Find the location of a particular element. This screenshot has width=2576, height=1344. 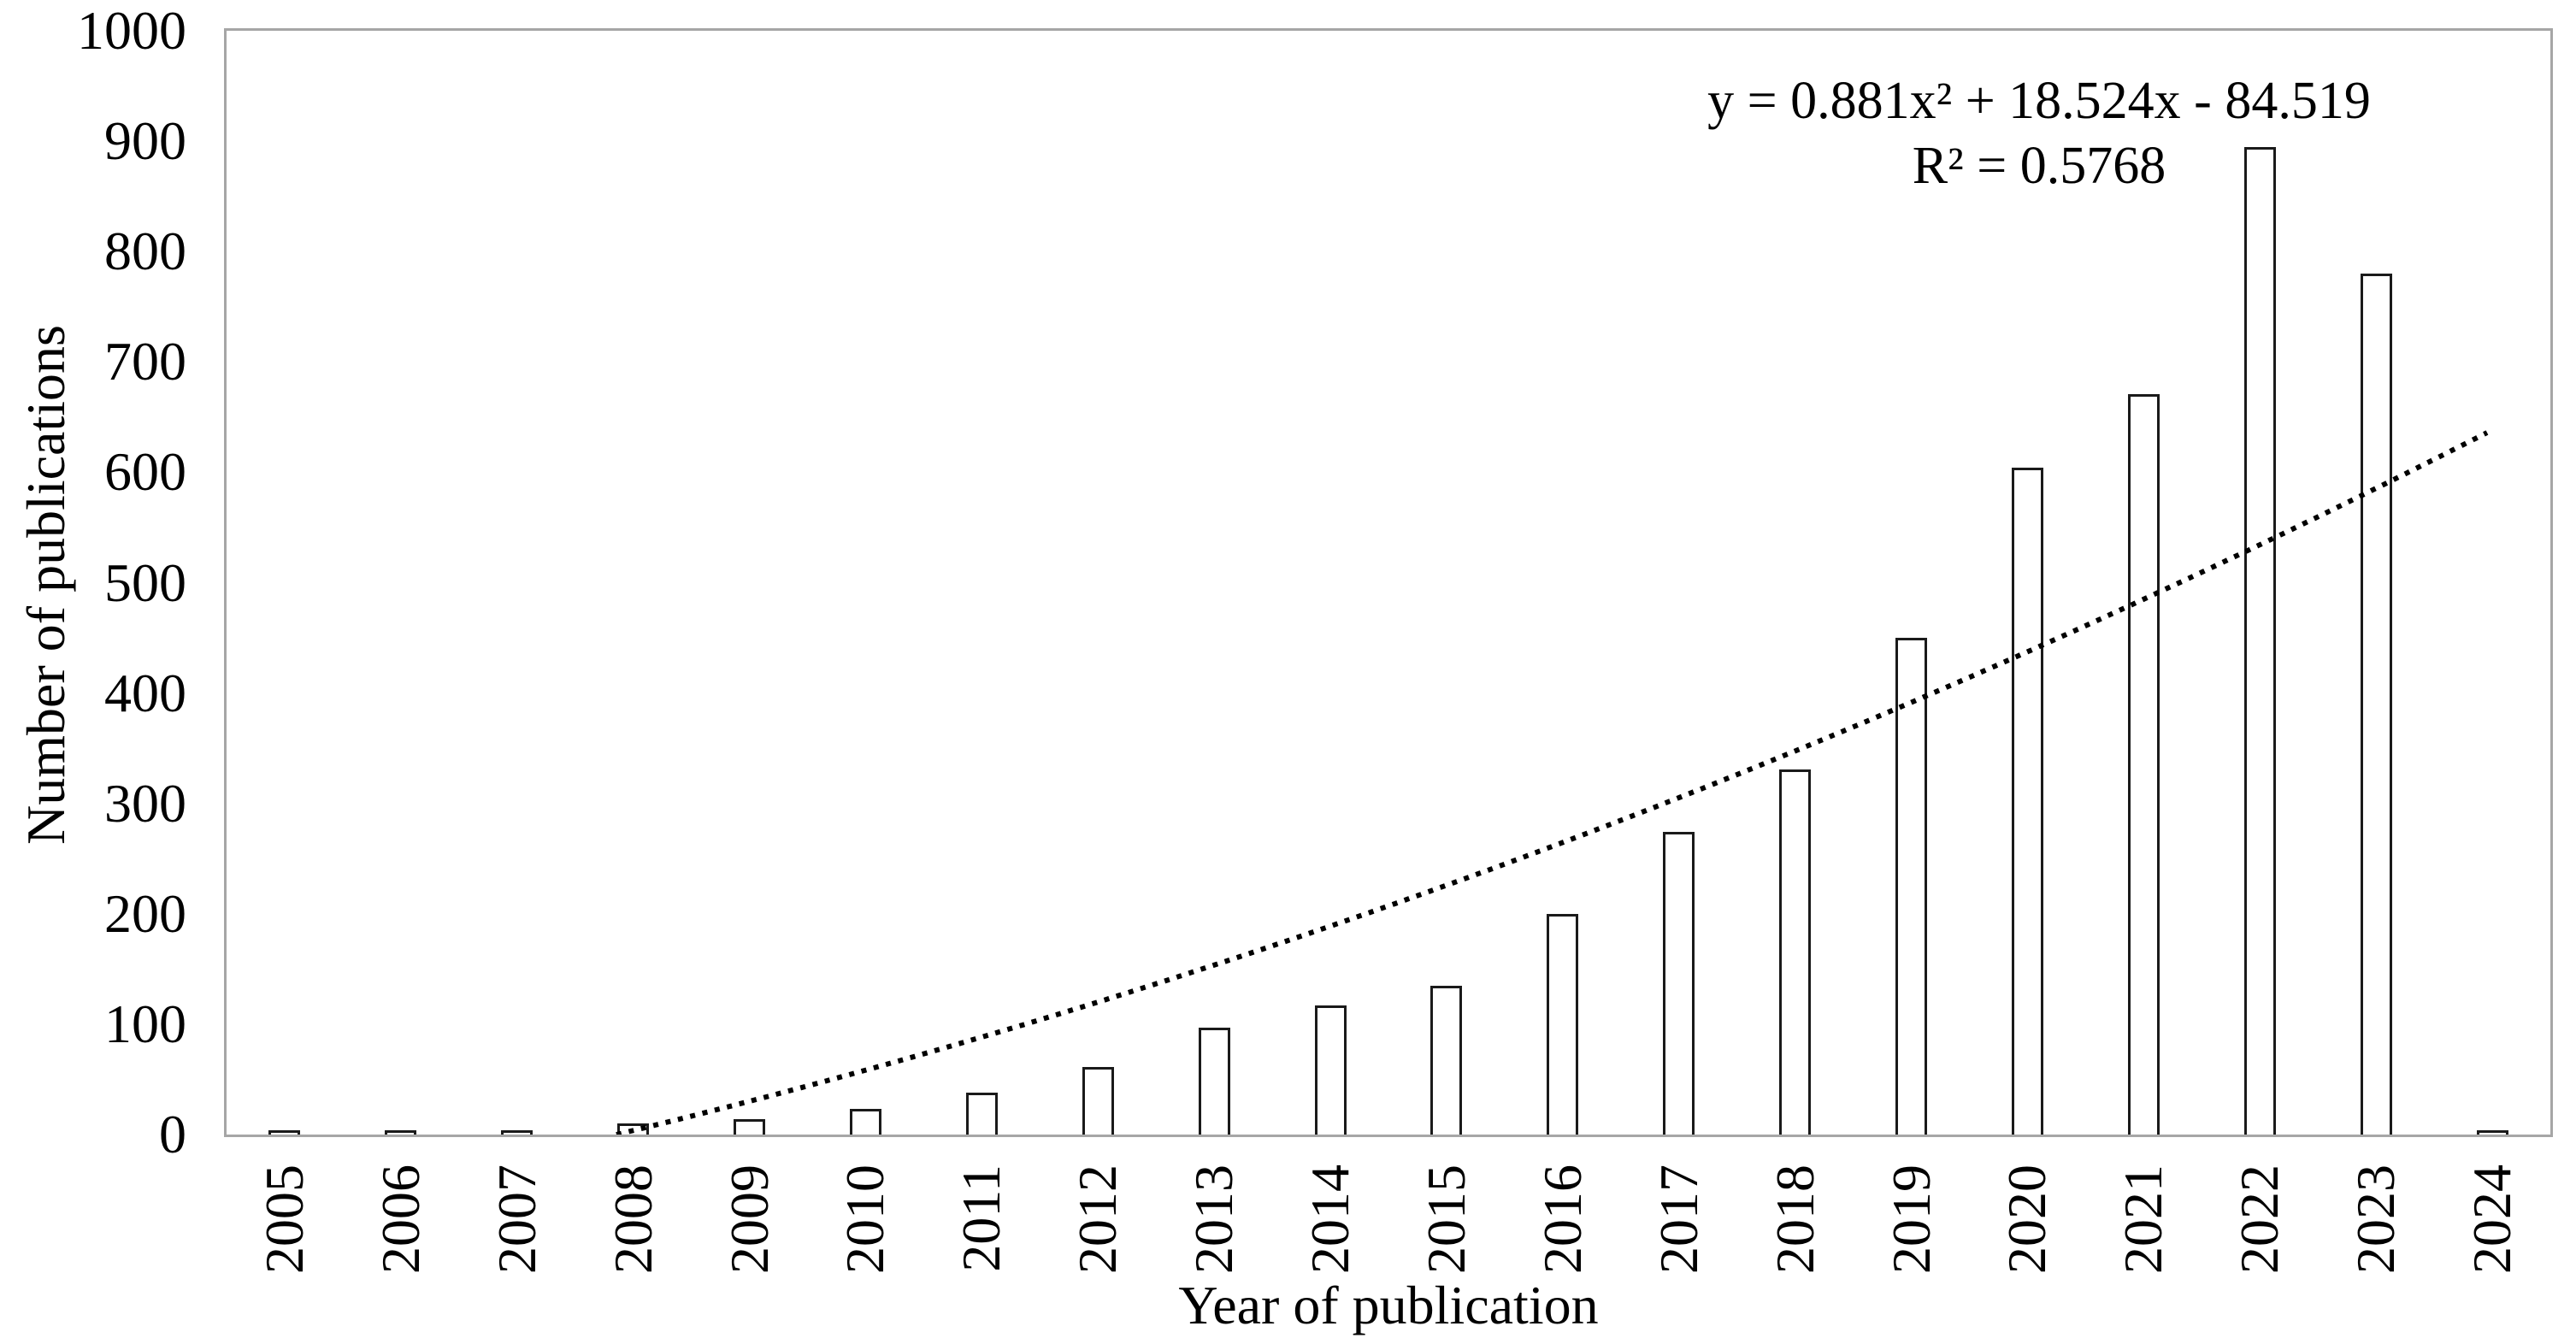

y-tick-label-600: 600 is located at coordinates (145, 472).